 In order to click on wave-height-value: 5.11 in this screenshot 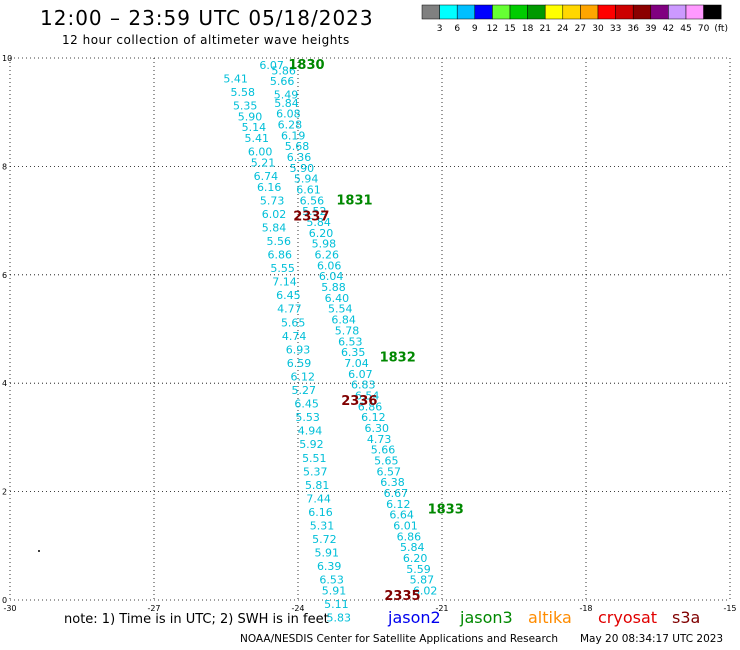, I will do `click(336, 604)`.